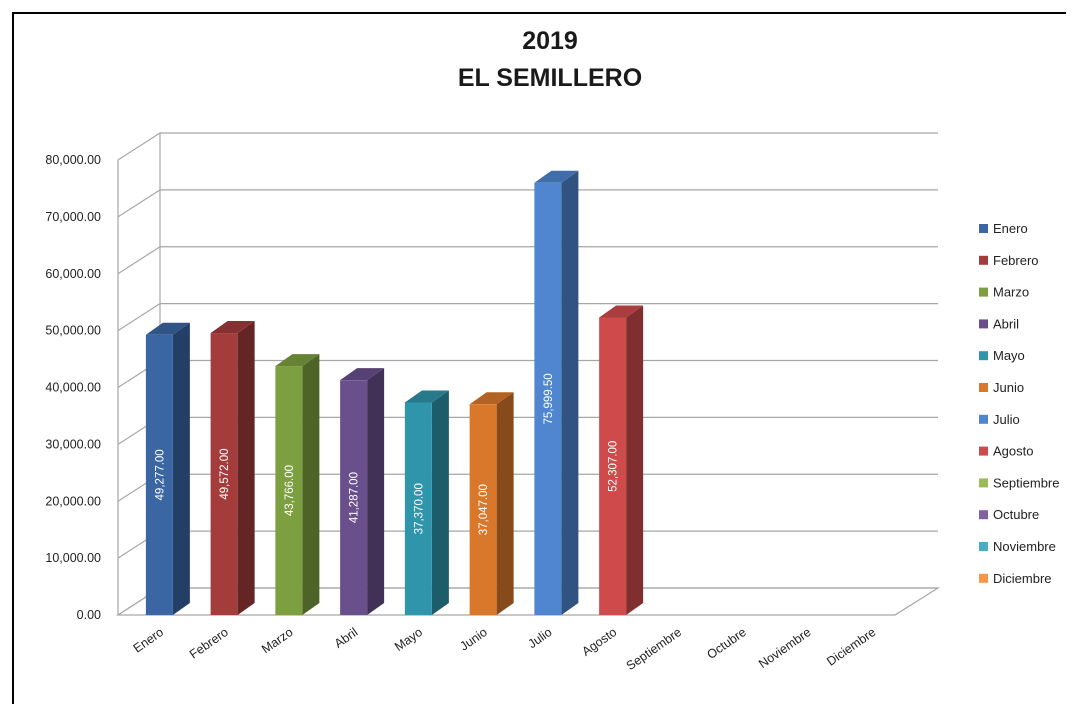 Image resolution: width=1072 pixels, height=704 pixels. I want to click on y-tick-label: 0.00, so click(89, 615).